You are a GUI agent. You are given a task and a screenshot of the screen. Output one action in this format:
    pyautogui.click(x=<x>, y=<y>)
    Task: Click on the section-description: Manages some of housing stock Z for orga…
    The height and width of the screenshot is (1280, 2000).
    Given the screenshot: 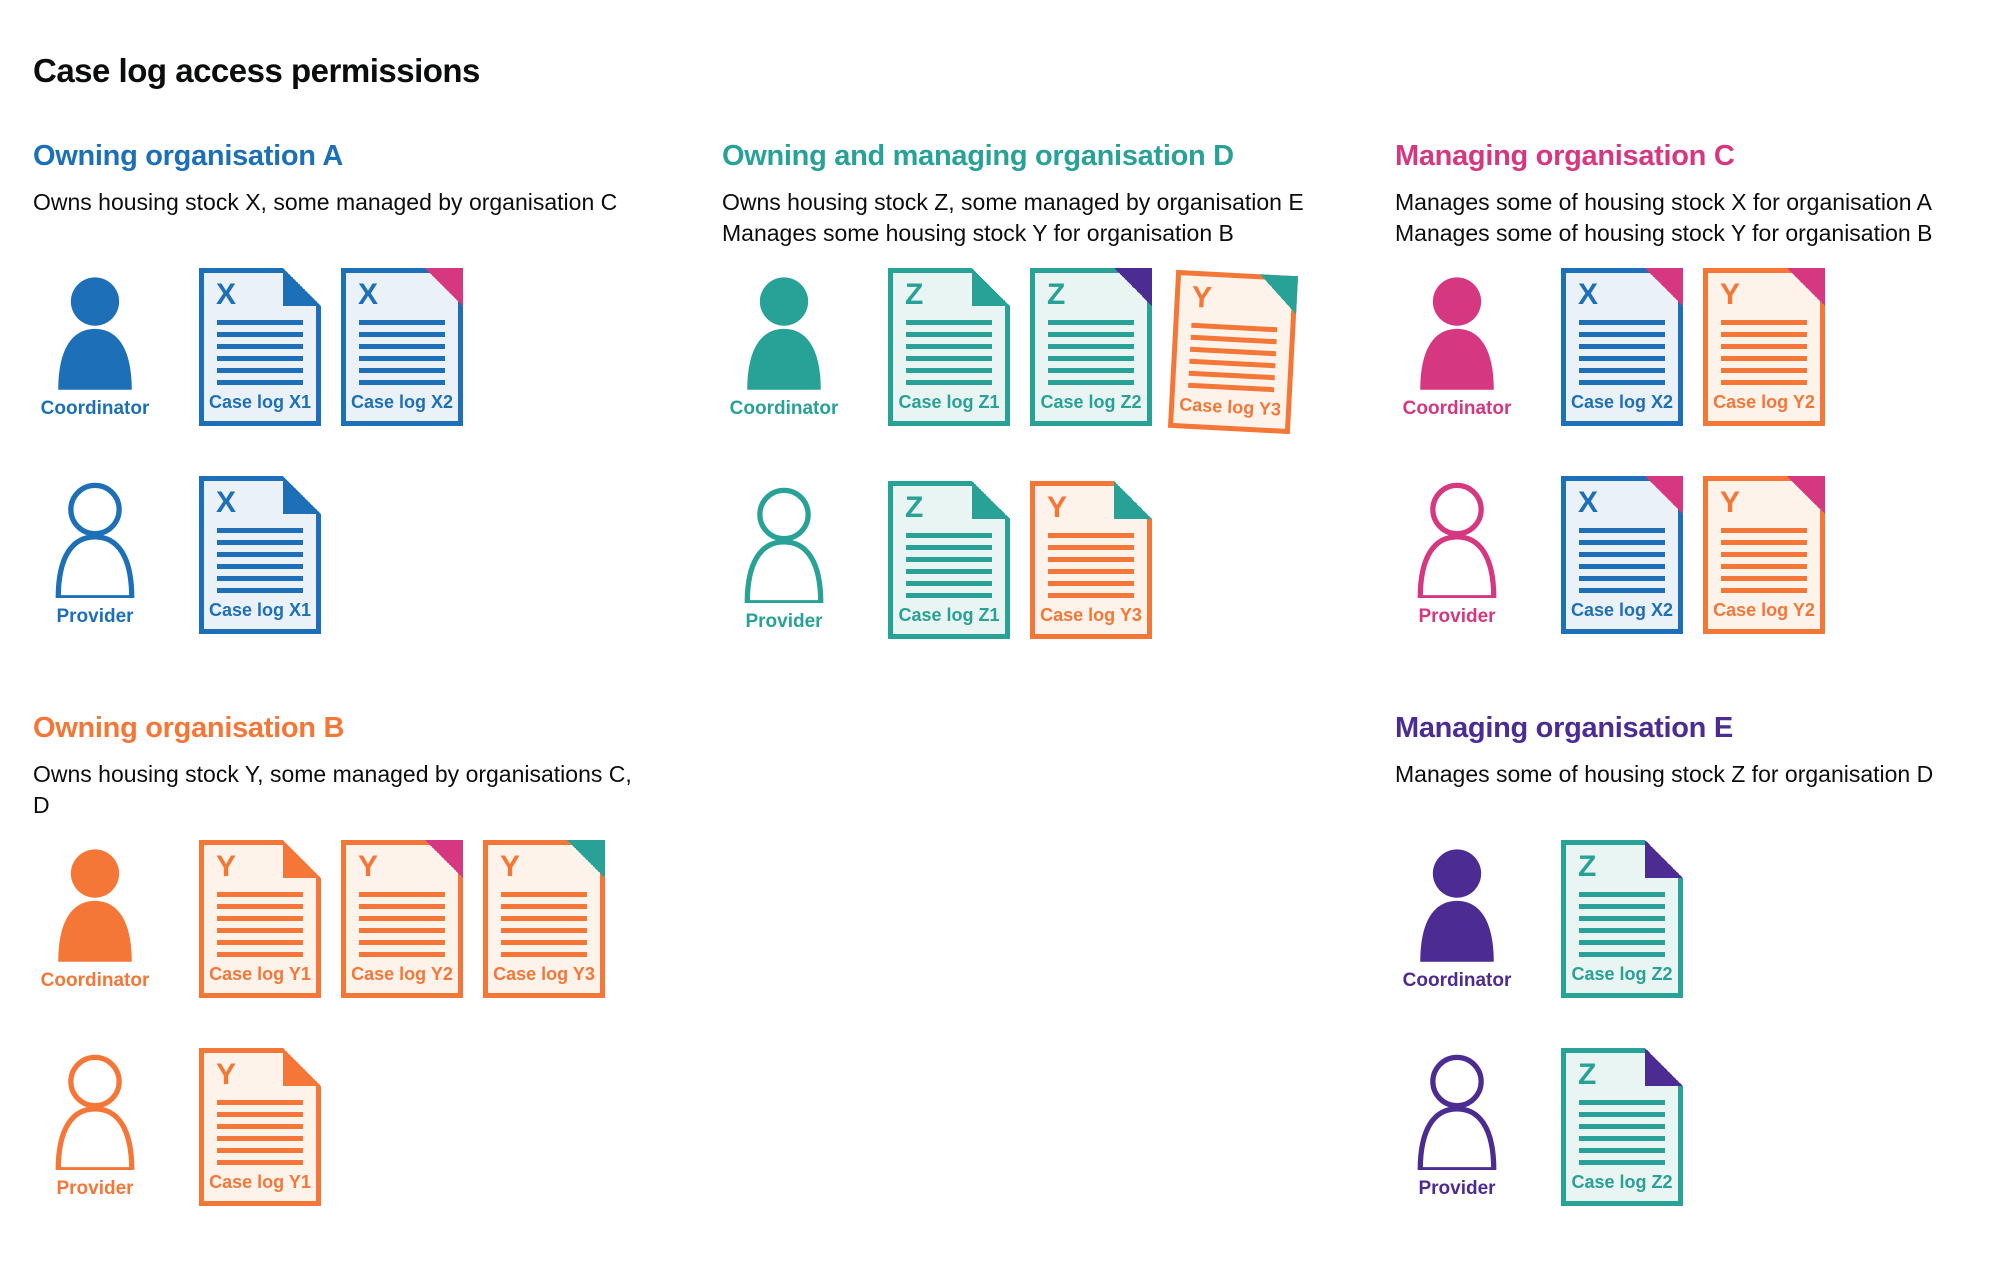 What is the action you would take?
    pyautogui.click(x=1697, y=774)
    